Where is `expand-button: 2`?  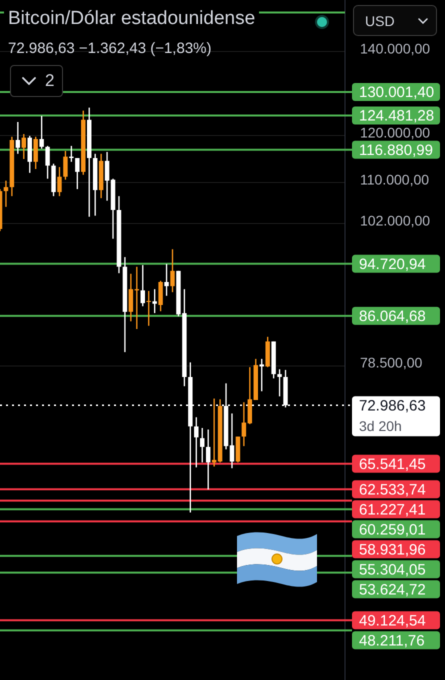 expand-button: 2 is located at coordinates (36, 81).